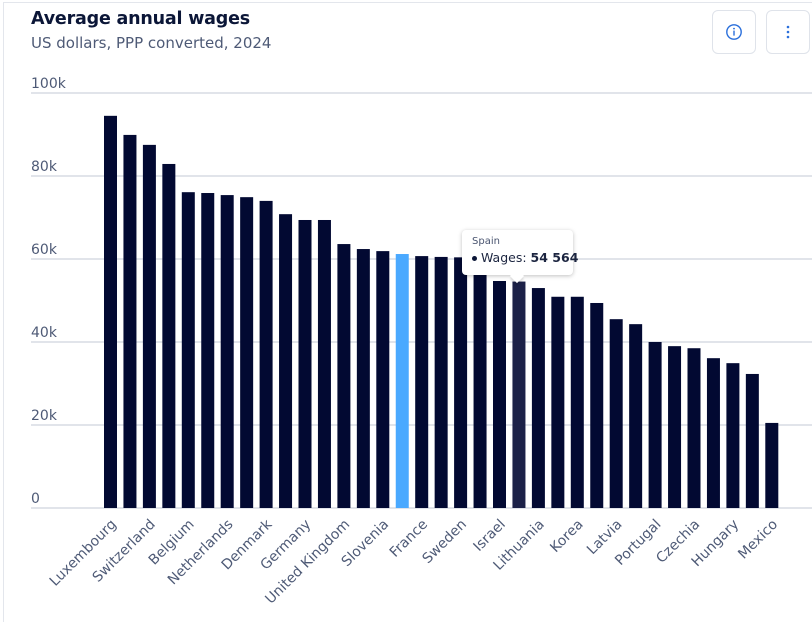 This screenshot has height=622, width=812. What do you see at coordinates (44, 416) in the screenshot?
I see `y-tick-label: 20k` at bounding box center [44, 416].